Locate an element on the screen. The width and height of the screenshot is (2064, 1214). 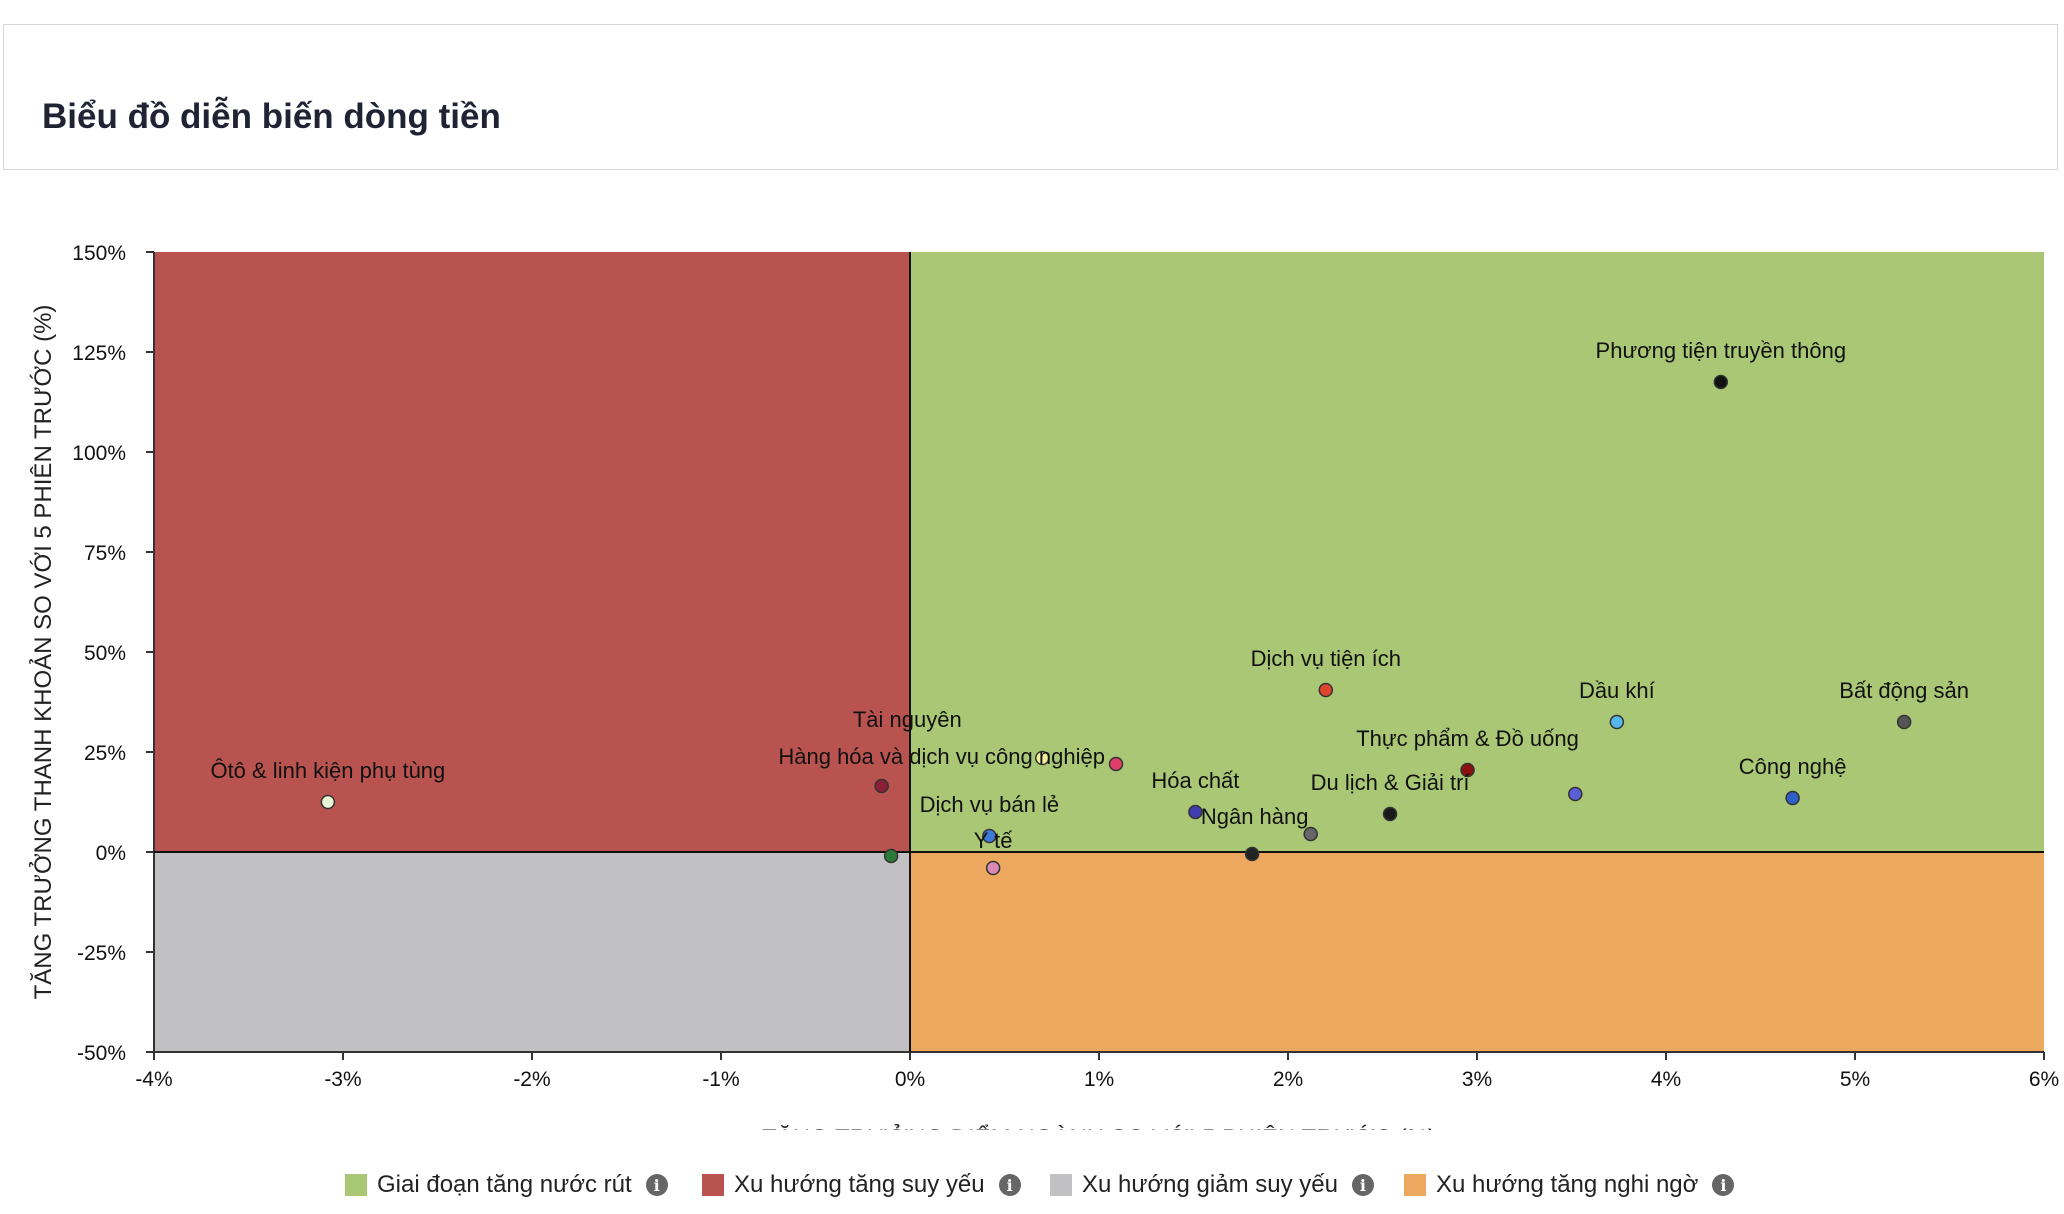
point-label: Dịch vụ bán lẻ is located at coordinates (989, 804).